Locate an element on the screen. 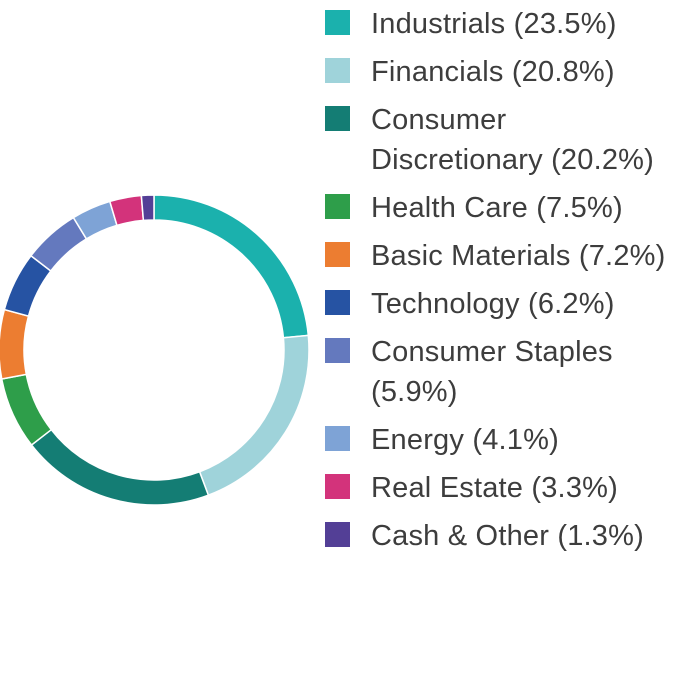 Image resolution: width=675 pixels, height=700 pixels. legend-label: Consumer Staples (5.9%) is located at coordinates (492, 372).